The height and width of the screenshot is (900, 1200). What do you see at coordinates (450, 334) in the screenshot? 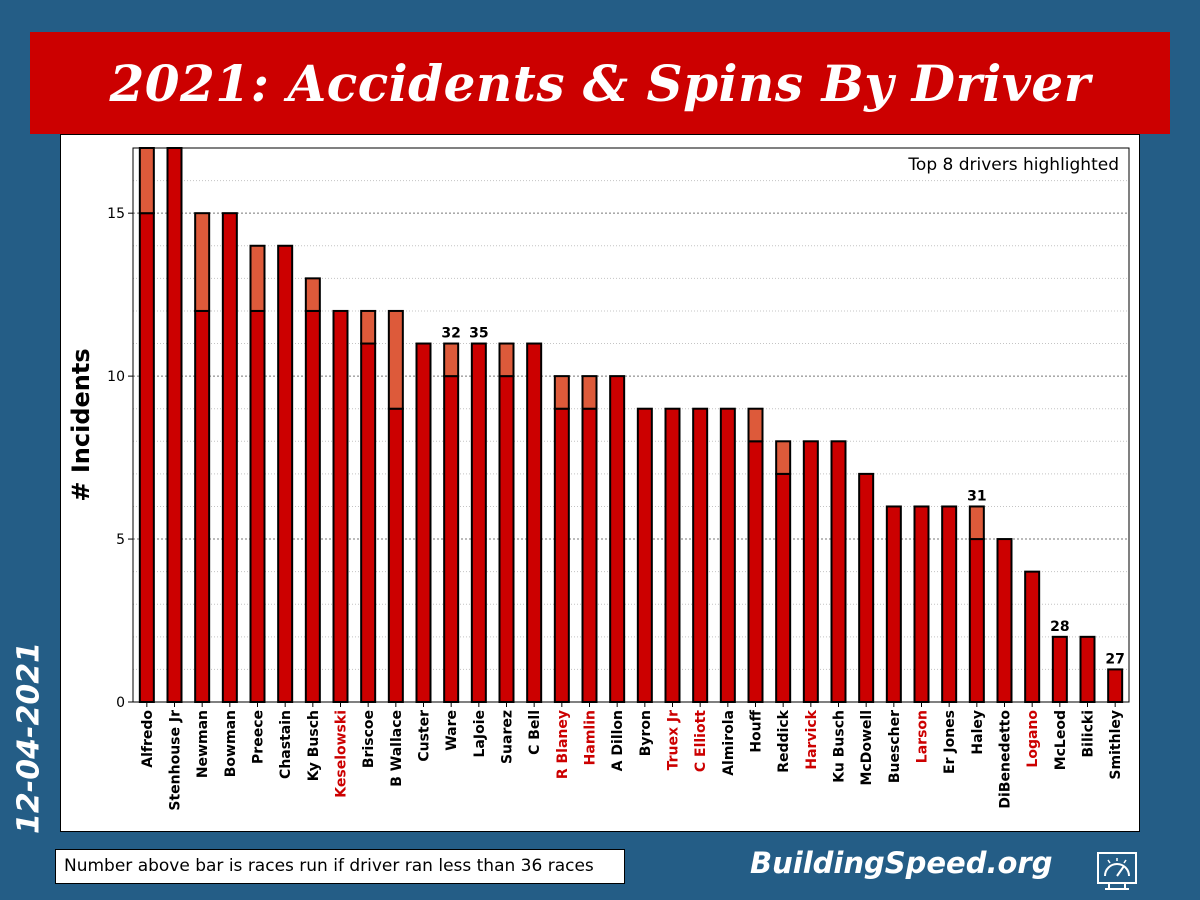
I see `races-run-label: 32` at bounding box center [450, 334].